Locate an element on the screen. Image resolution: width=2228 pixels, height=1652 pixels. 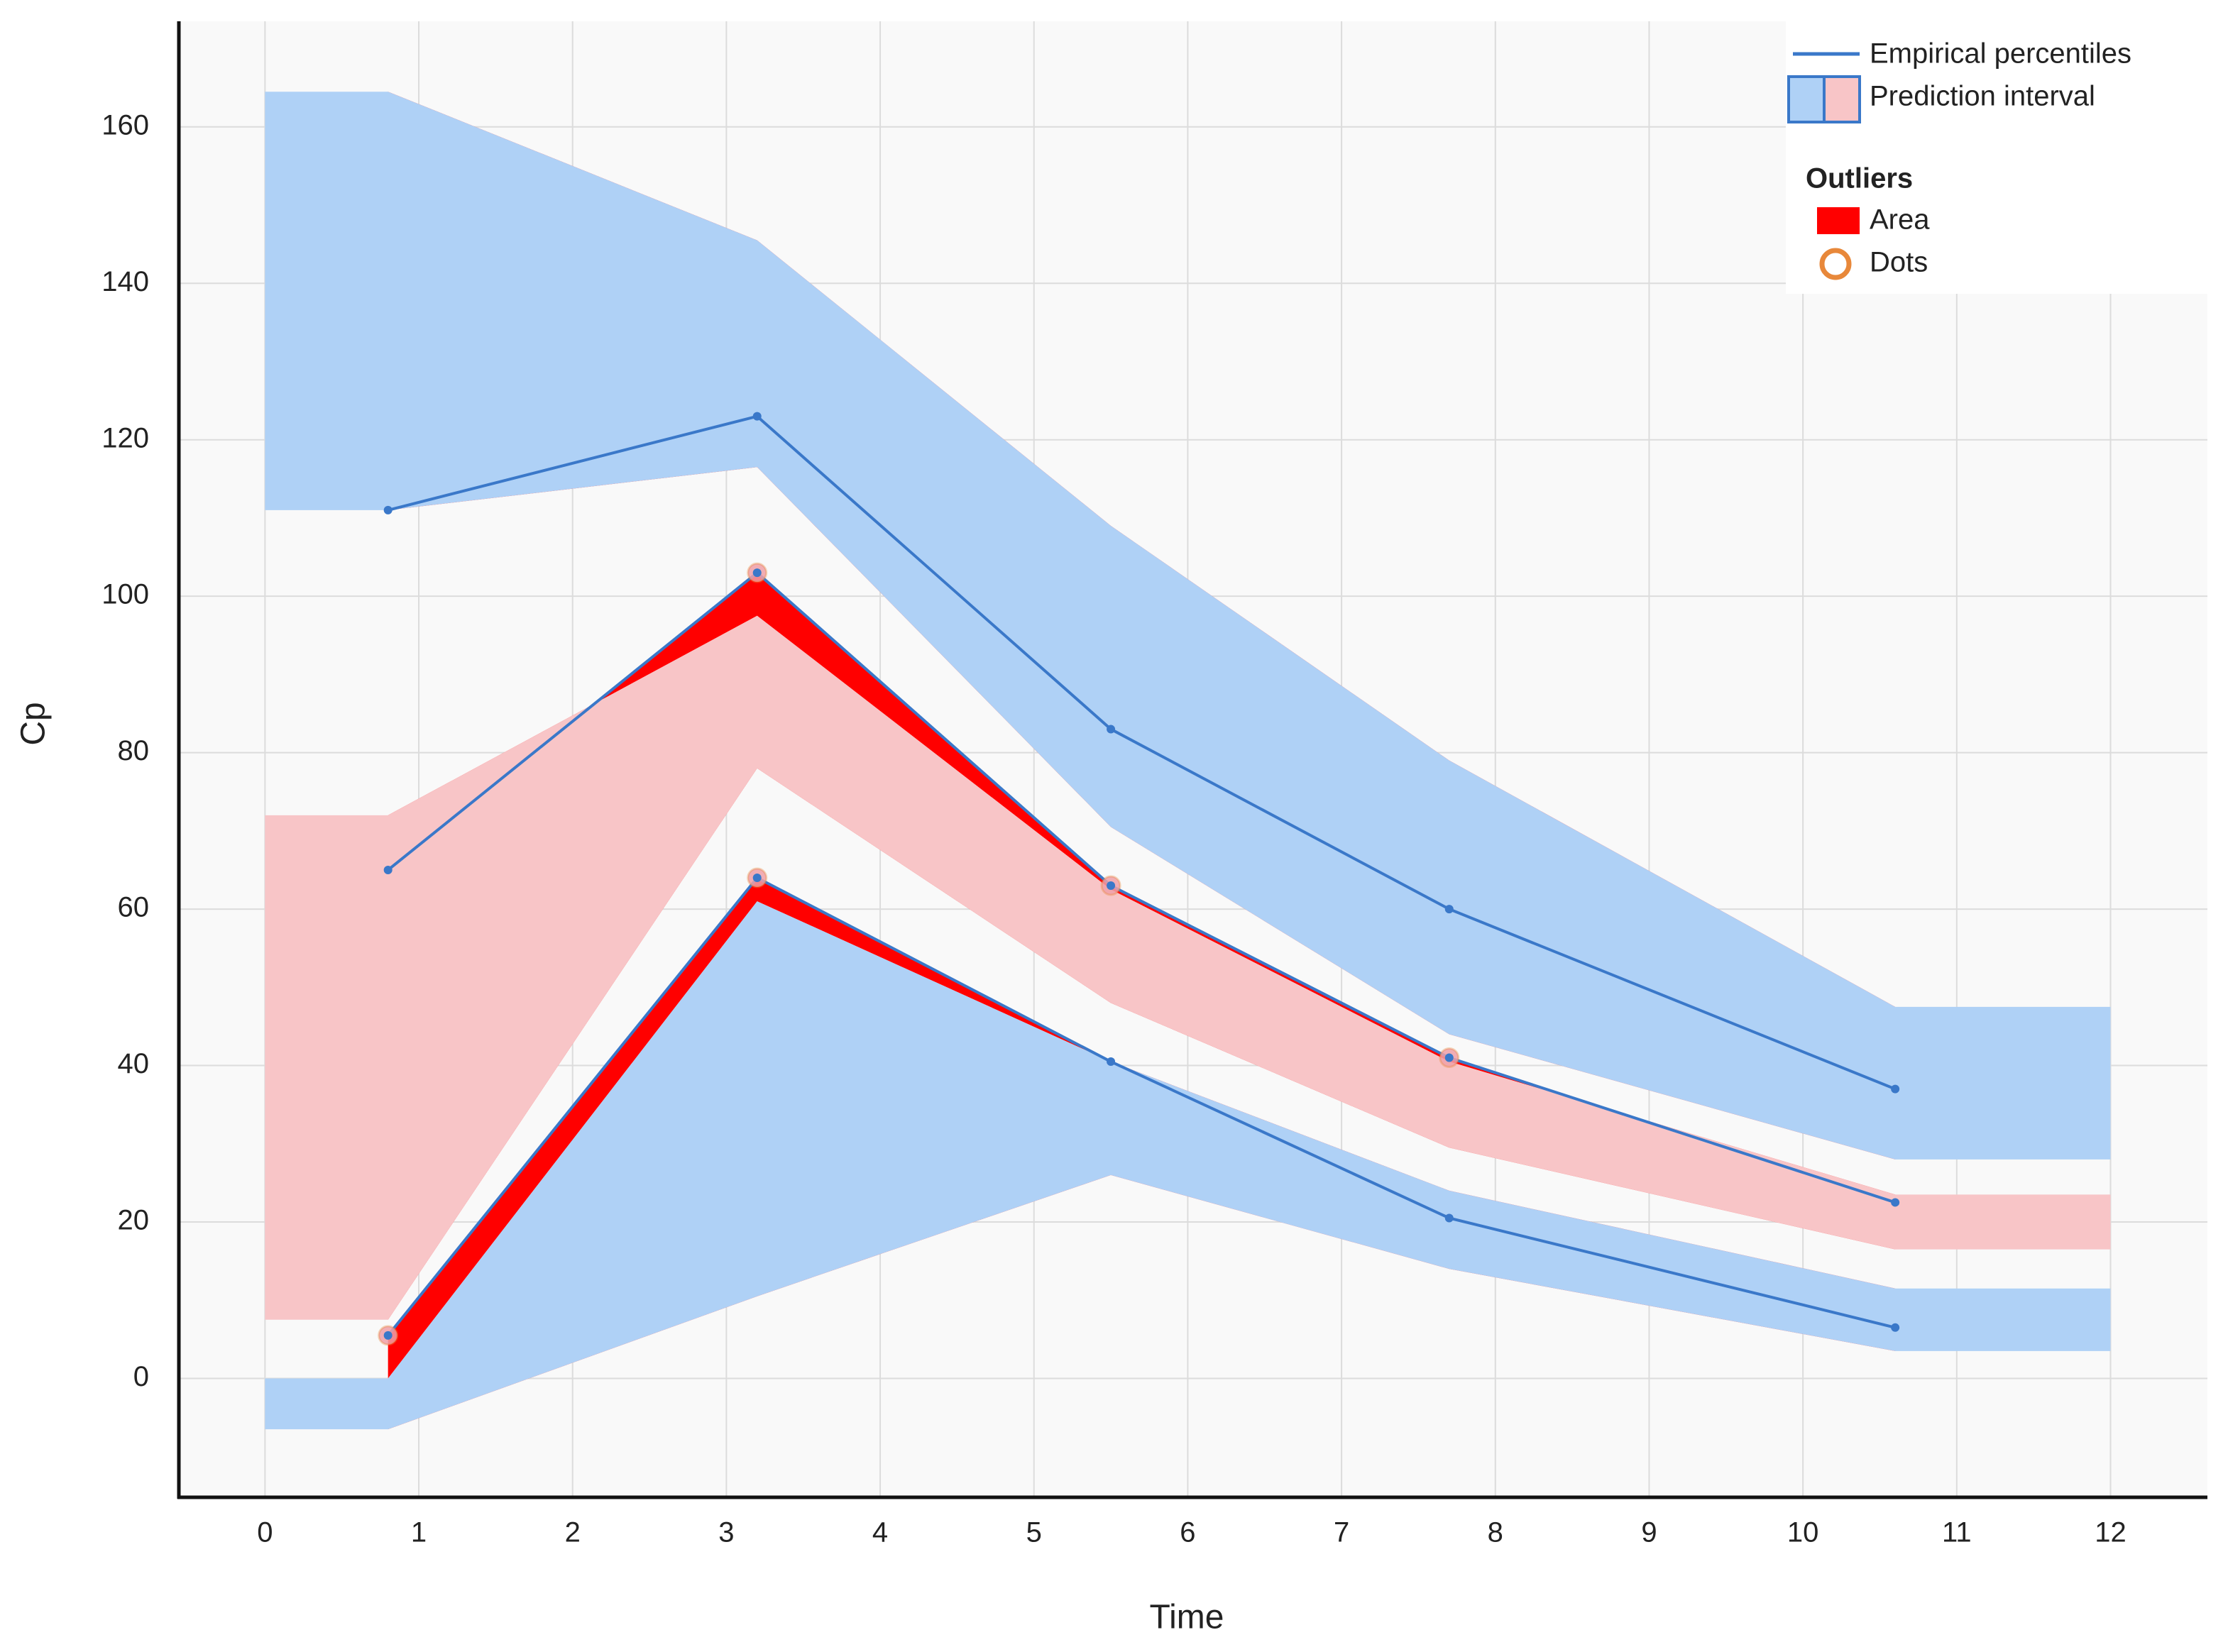
x-tick-label: 12 is located at coordinates (2111, 1532).